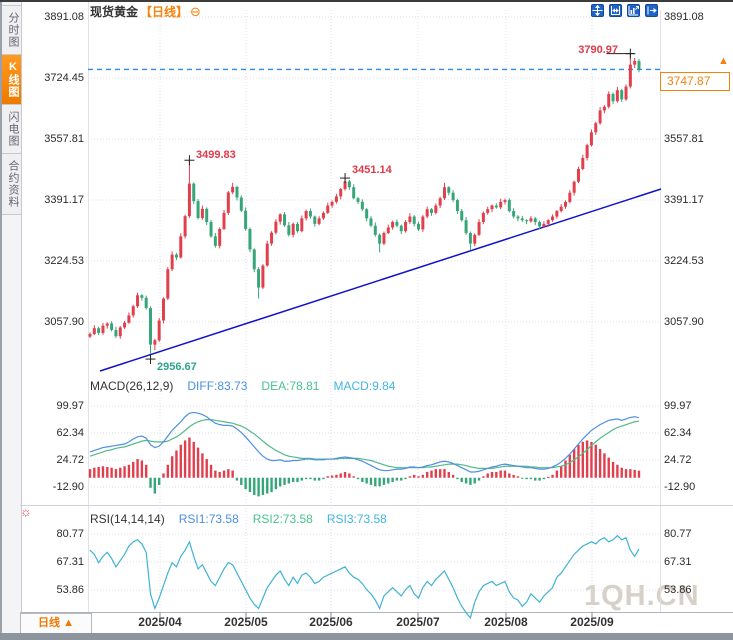 This screenshot has height=640, width=733. What do you see at coordinates (366, 636) in the screenshot?
I see `window-bottom-edge` at bounding box center [366, 636].